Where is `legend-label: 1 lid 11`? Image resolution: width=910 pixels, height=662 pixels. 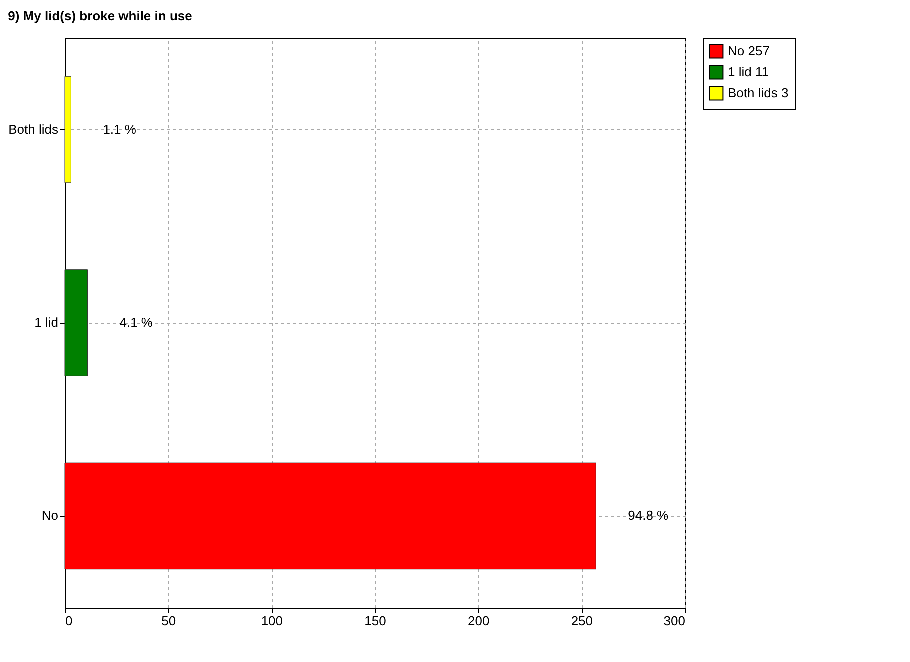
legend-label: 1 lid 11 is located at coordinates (748, 72).